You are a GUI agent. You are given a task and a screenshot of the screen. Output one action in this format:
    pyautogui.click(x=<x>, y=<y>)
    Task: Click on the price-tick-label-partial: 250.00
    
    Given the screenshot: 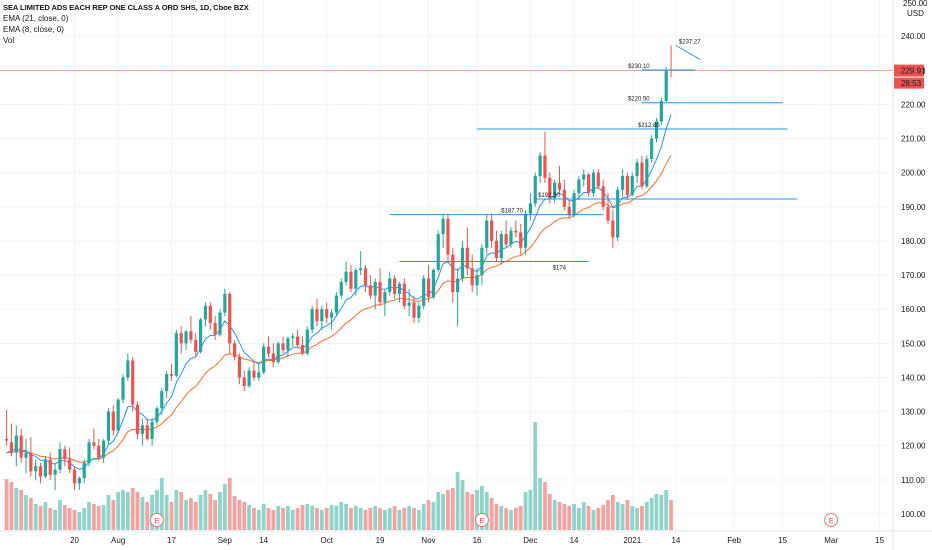 What is the action you would take?
    pyautogui.click(x=915, y=4)
    